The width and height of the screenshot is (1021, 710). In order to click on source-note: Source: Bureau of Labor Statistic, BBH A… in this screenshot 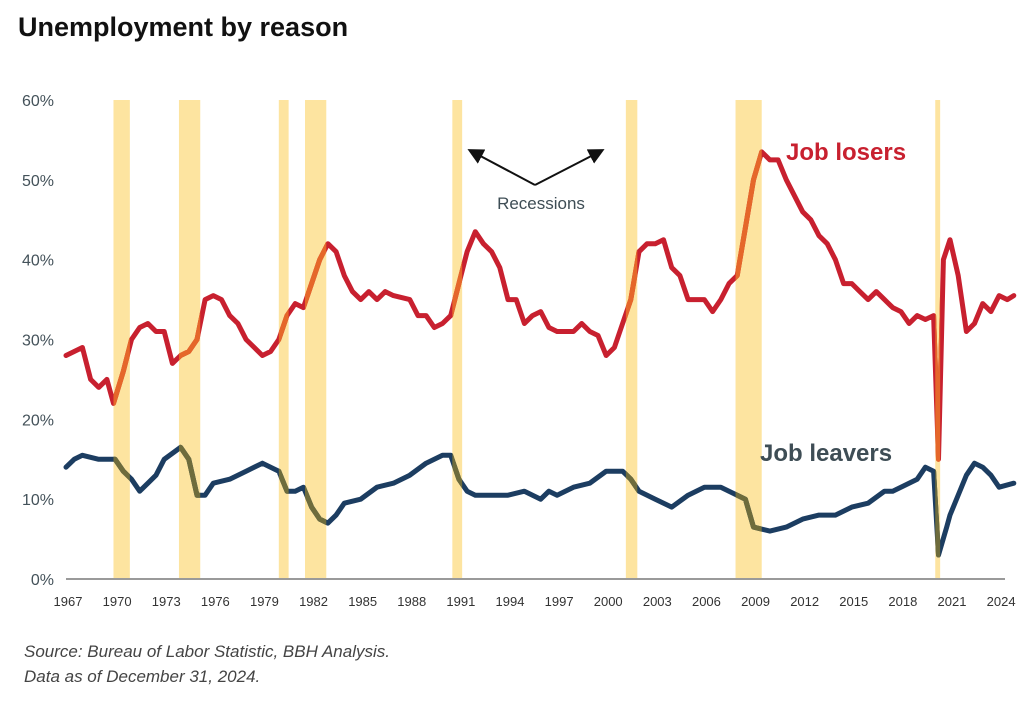, I will do `click(207, 651)`.